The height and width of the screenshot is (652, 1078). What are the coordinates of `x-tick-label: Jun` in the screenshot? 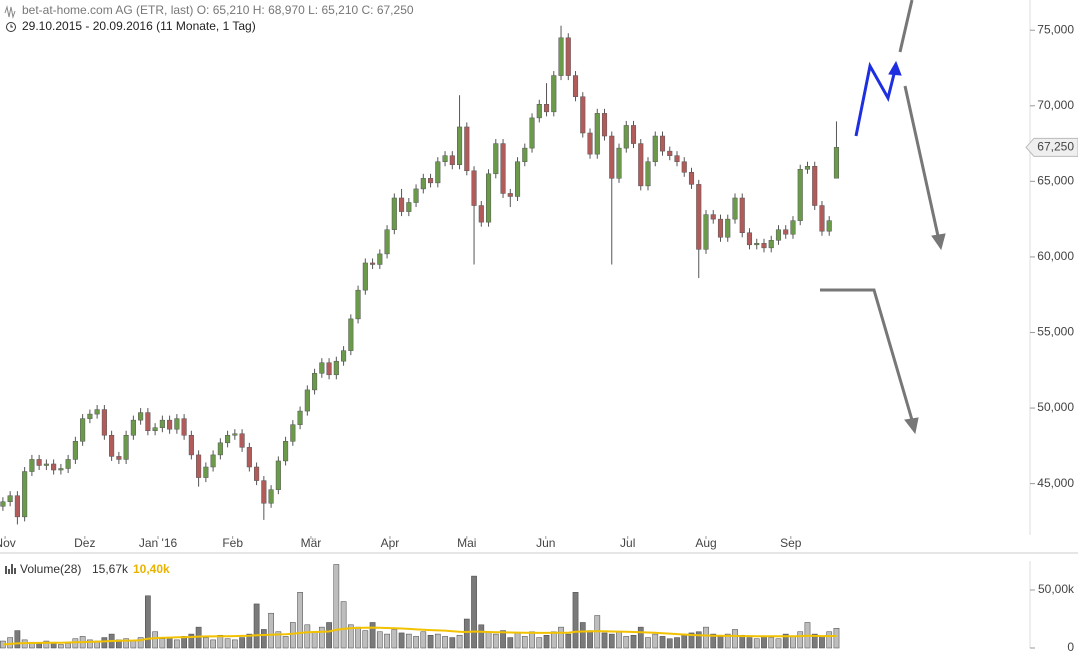 It's located at (545, 543).